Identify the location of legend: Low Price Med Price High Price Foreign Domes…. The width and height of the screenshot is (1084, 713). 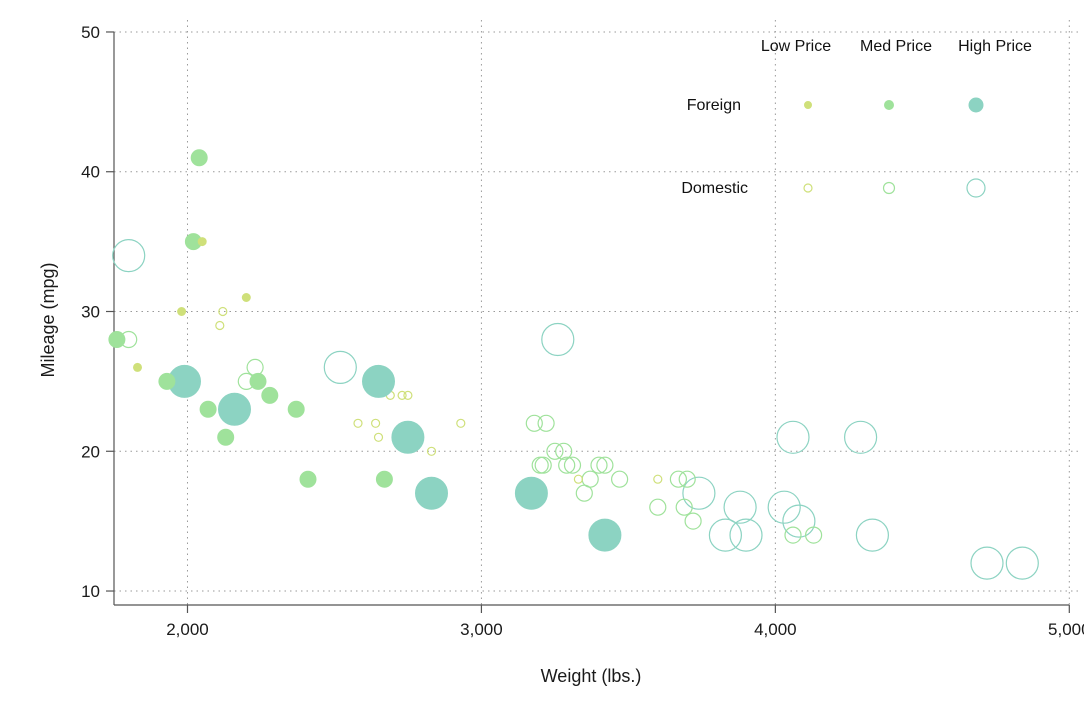
(856, 118).